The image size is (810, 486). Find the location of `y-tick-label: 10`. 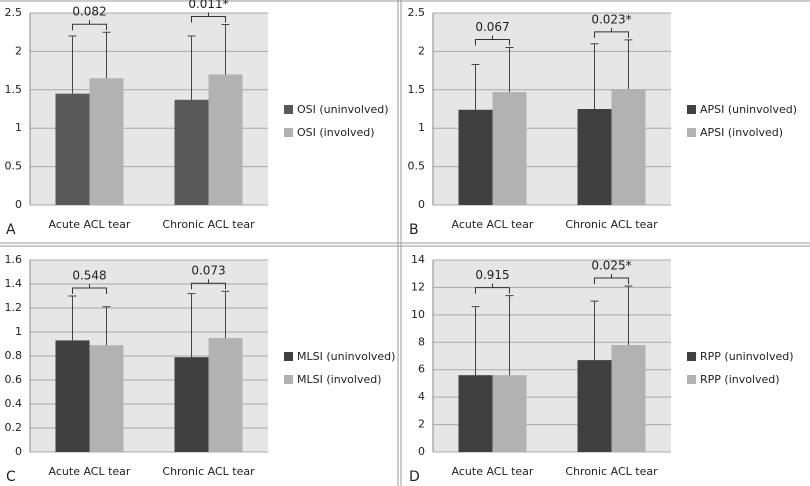

y-tick-label: 10 is located at coordinates (418, 314).